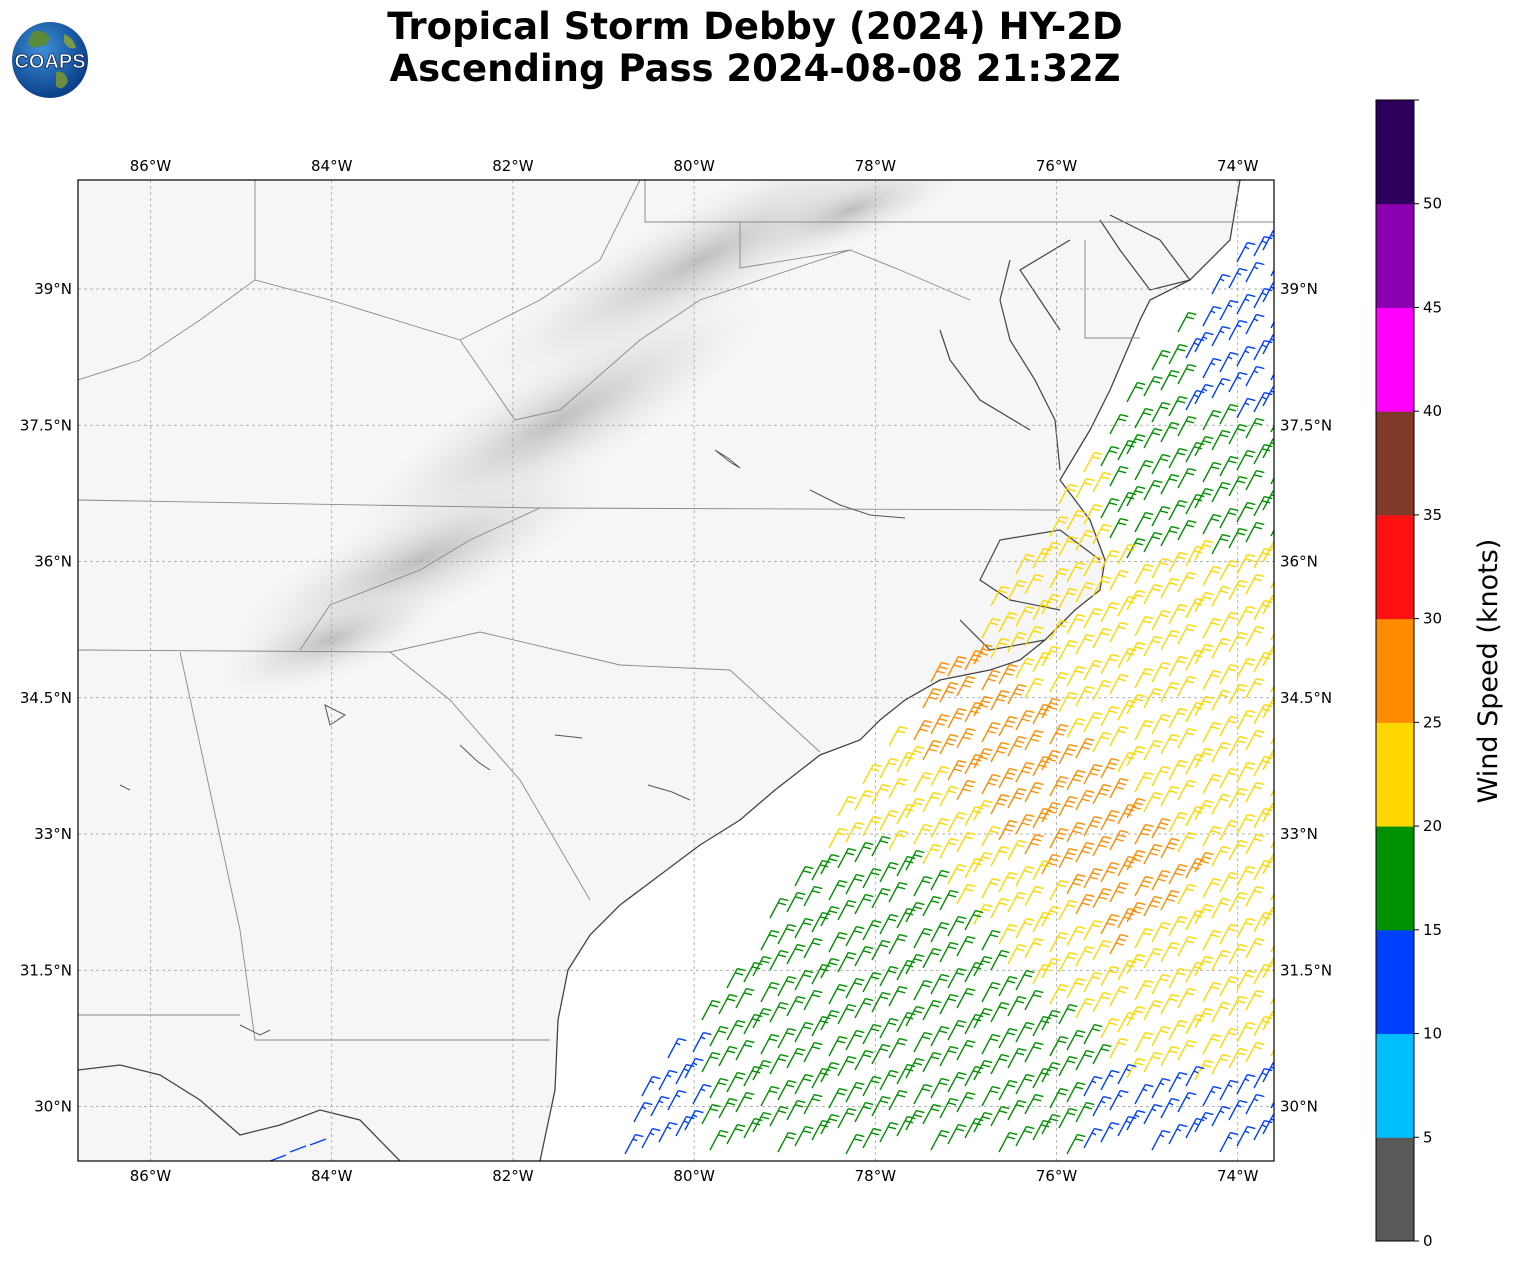  Describe the element at coordinates (876, 1176) in the screenshot. I see `lon-tick-bottom: 78°W` at that location.